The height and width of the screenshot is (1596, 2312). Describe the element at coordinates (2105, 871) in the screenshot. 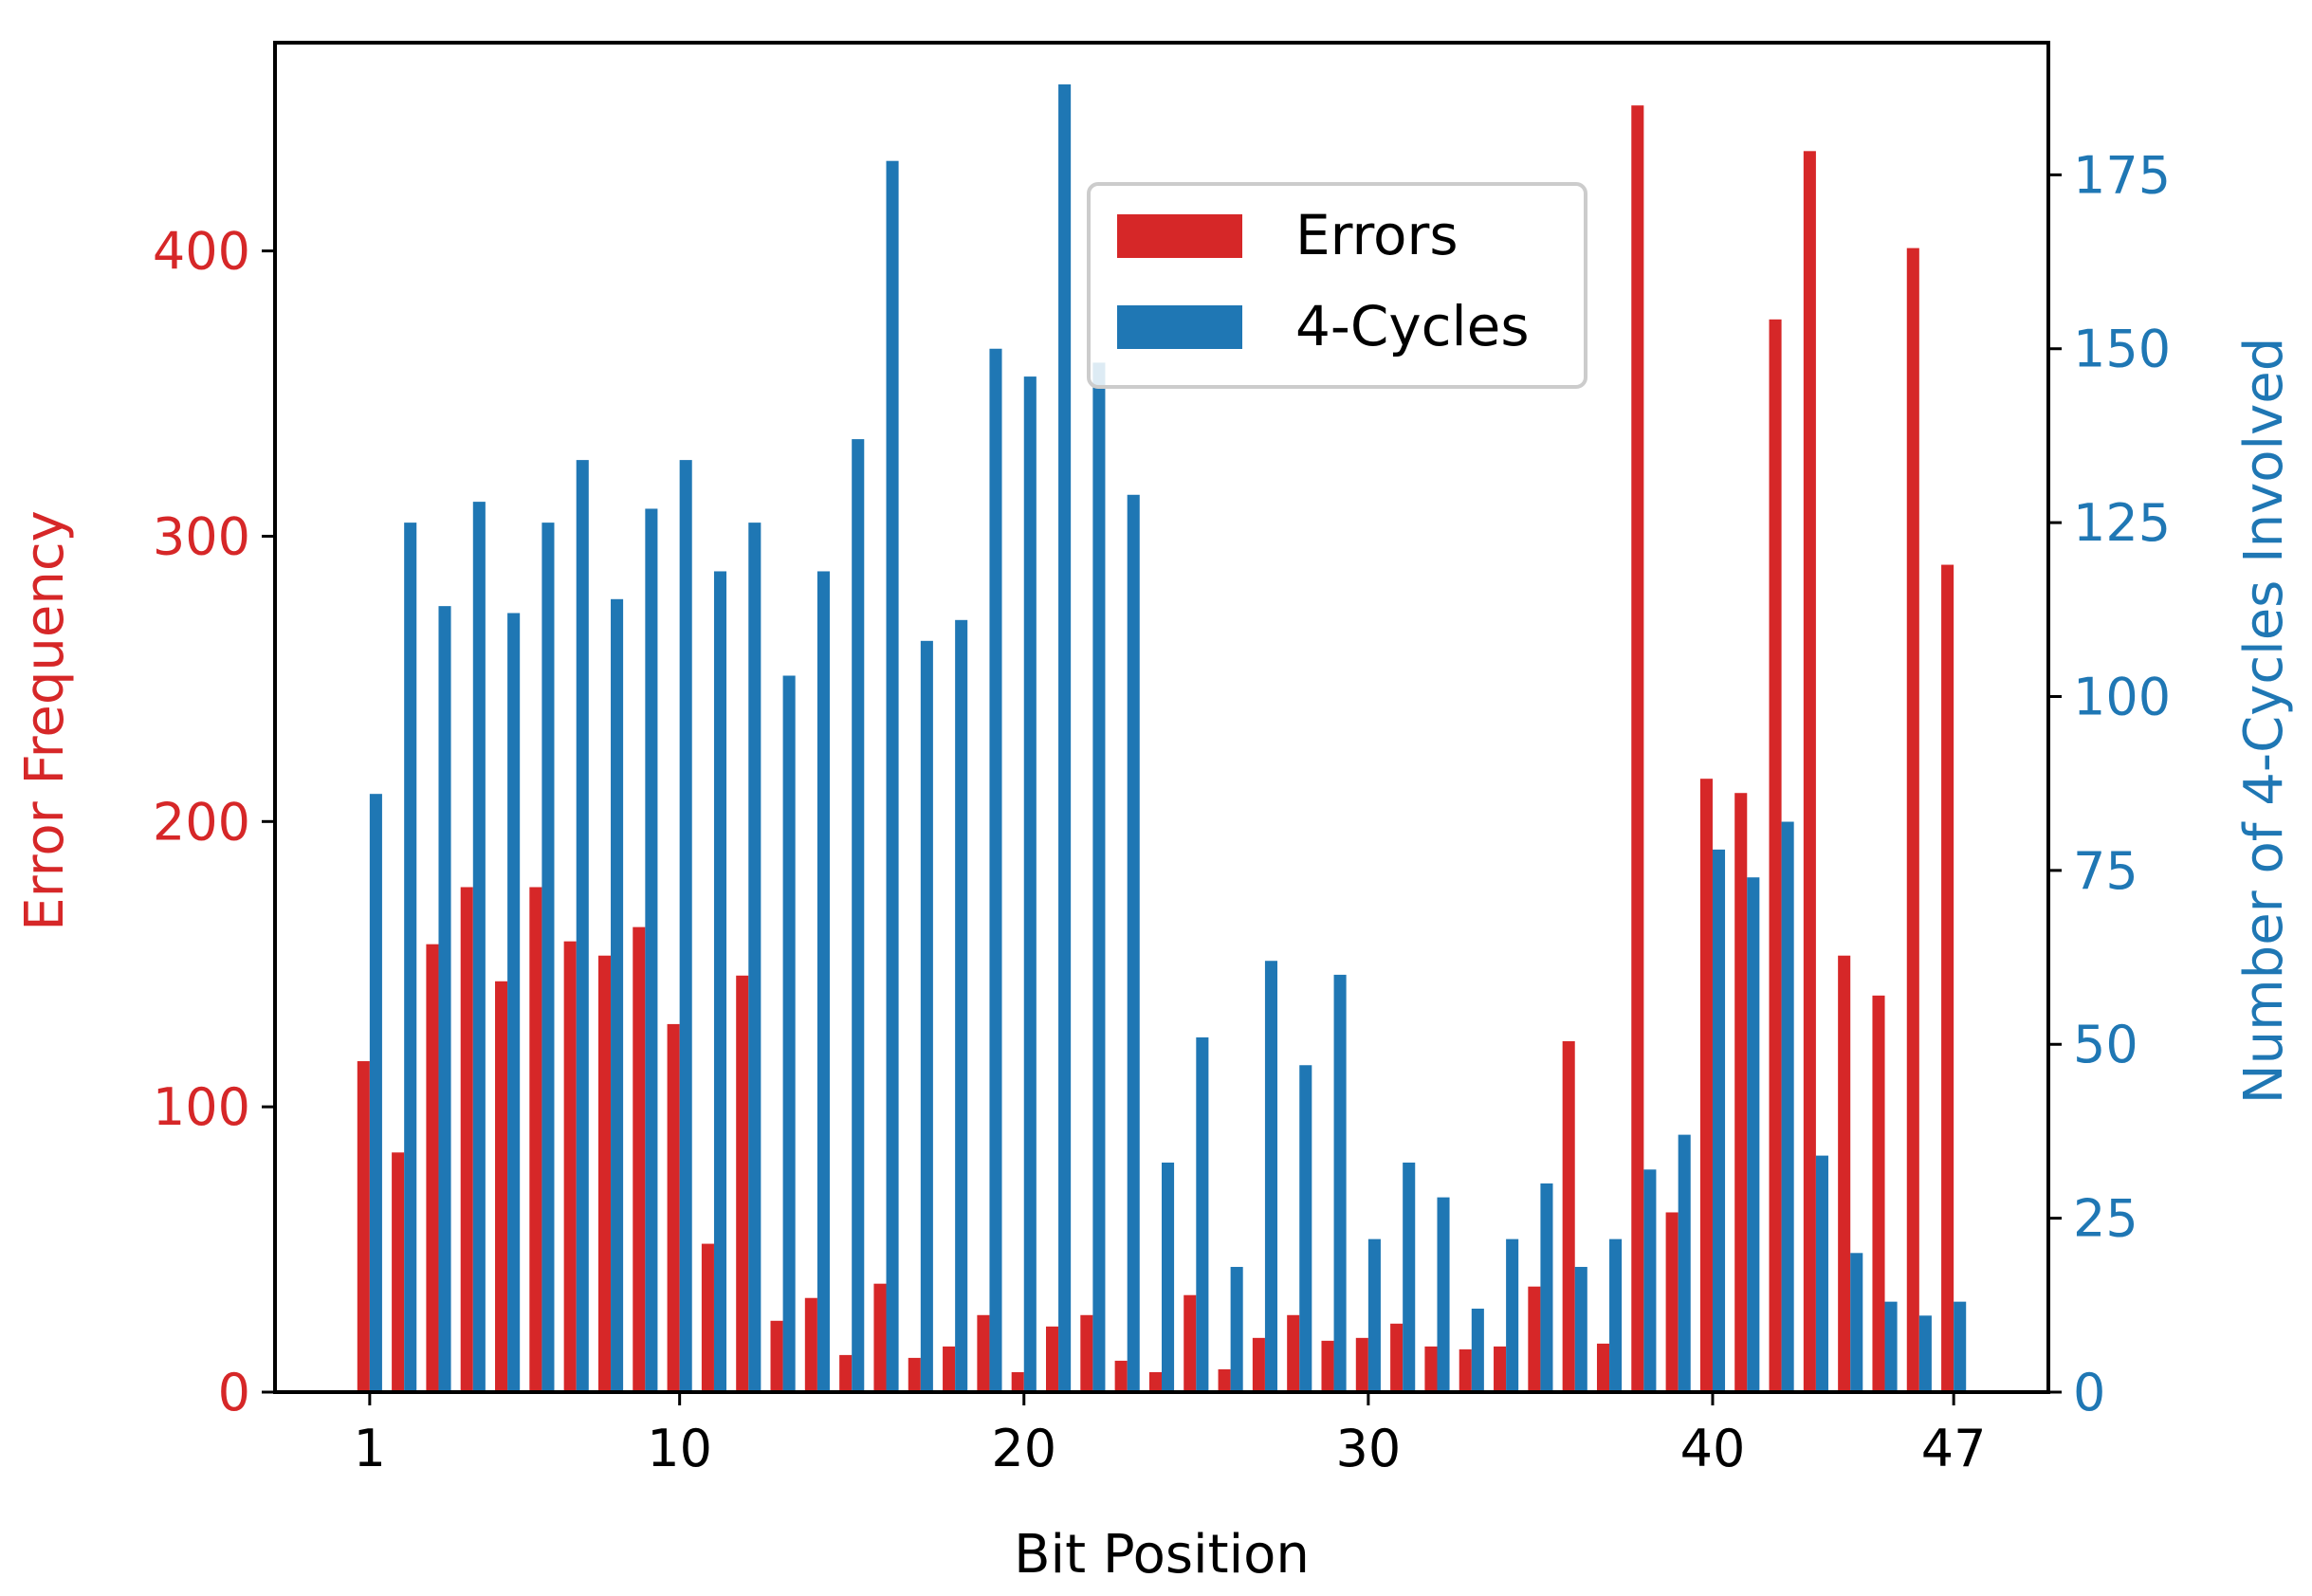

I see `right-y-tick-label-75: 75` at that location.